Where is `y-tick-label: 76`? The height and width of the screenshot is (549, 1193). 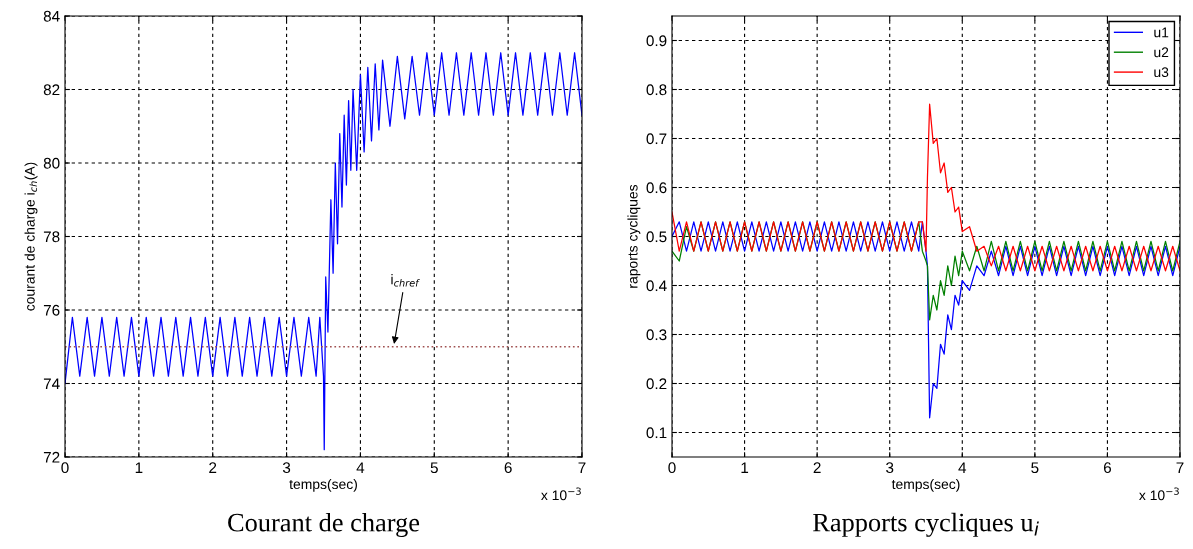 y-tick-label: 76 is located at coordinates (51, 310).